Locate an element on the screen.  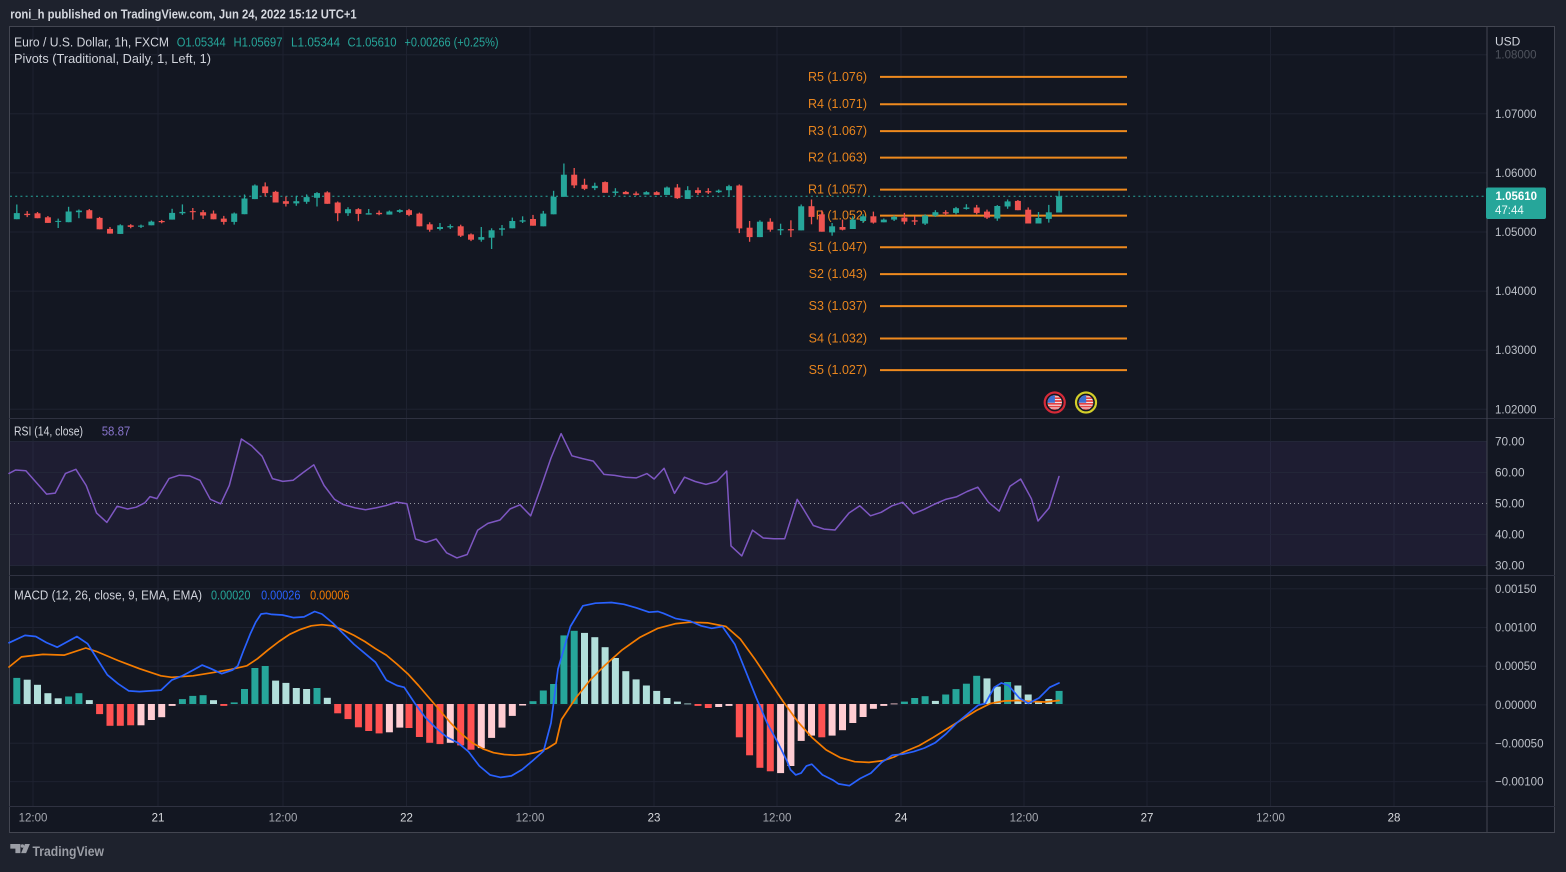
svg-text: 1.03000 is located at coordinates (1516, 351).